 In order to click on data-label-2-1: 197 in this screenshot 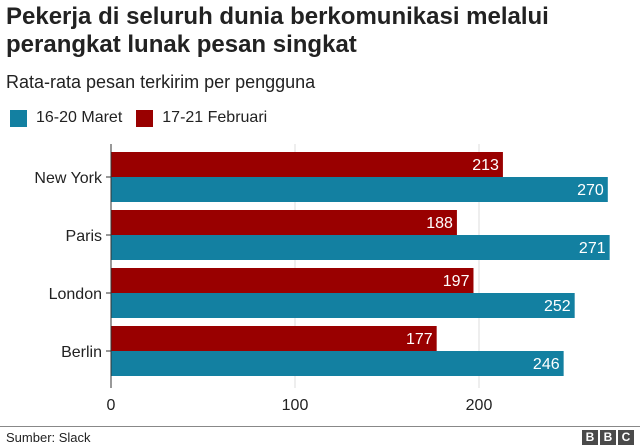, I will do `click(456, 281)`.